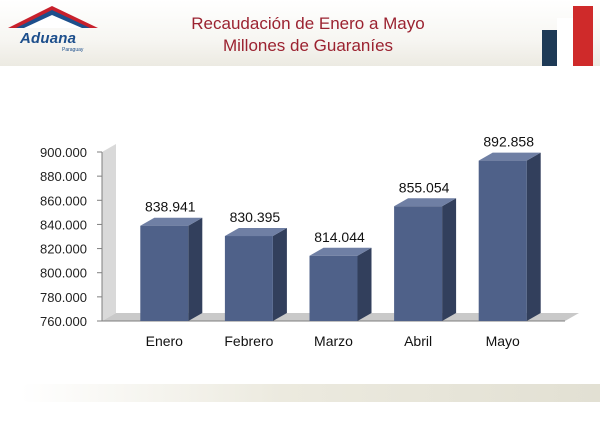 This screenshot has width=600, height=431. Describe the element at coordinates (308, 45) in the screenshot. I see `page-subtitle: Millones de Guaraníes` at that location.